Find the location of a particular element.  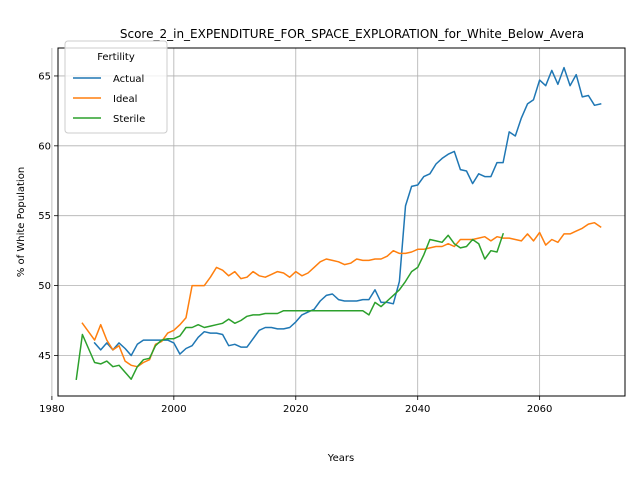

y-axis-label: % of White Population is located at coordinates (21, 222).